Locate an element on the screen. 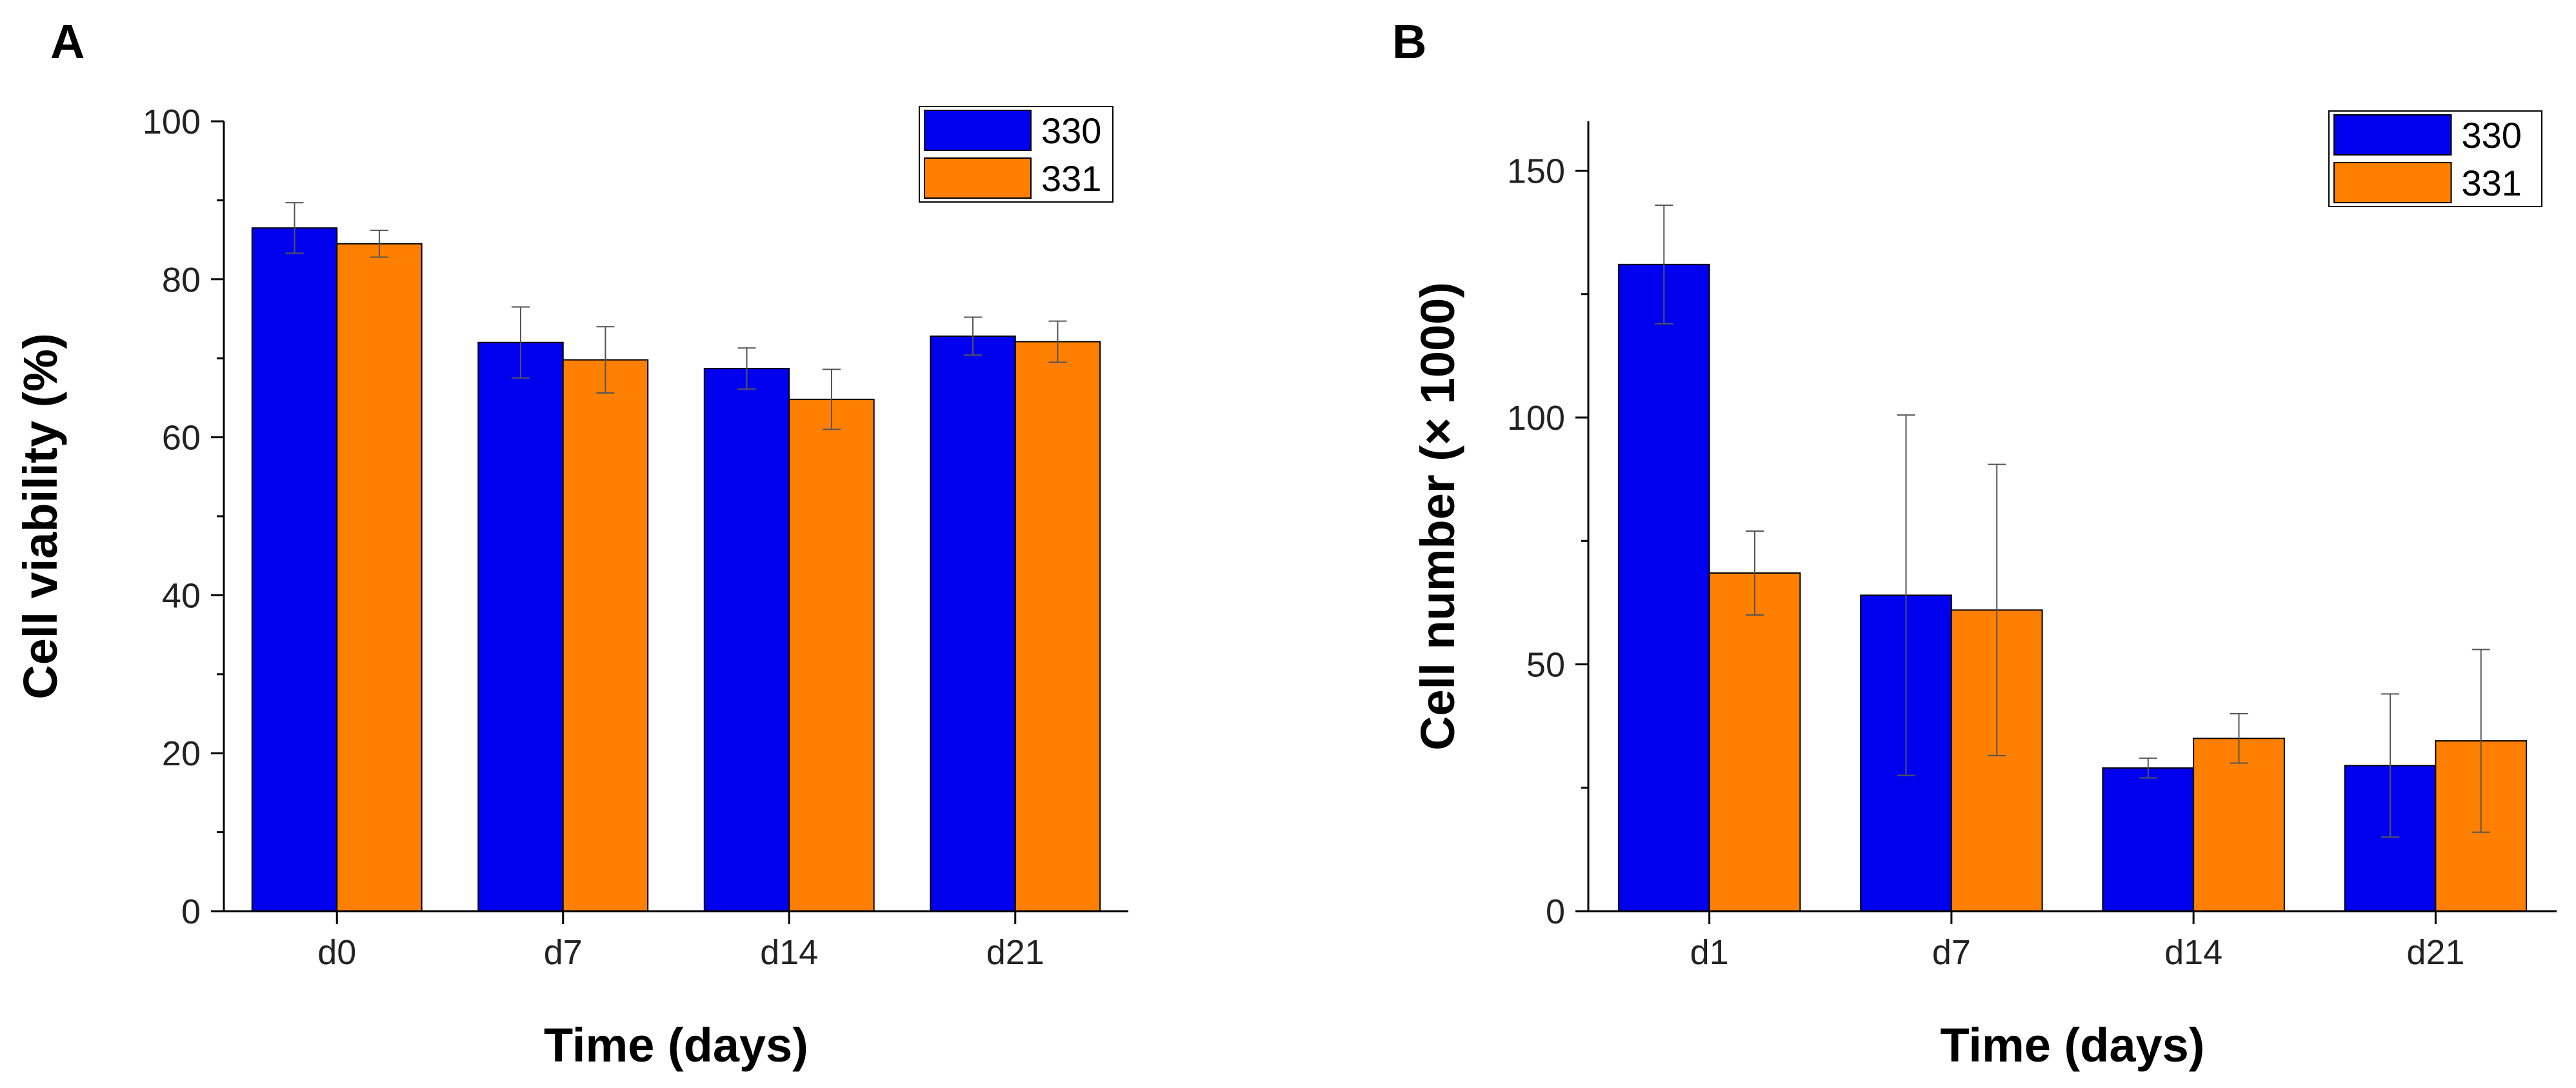 This screenshot has width=2576, height=1088. bar-330-d7 is located at coordinates (520, 626).